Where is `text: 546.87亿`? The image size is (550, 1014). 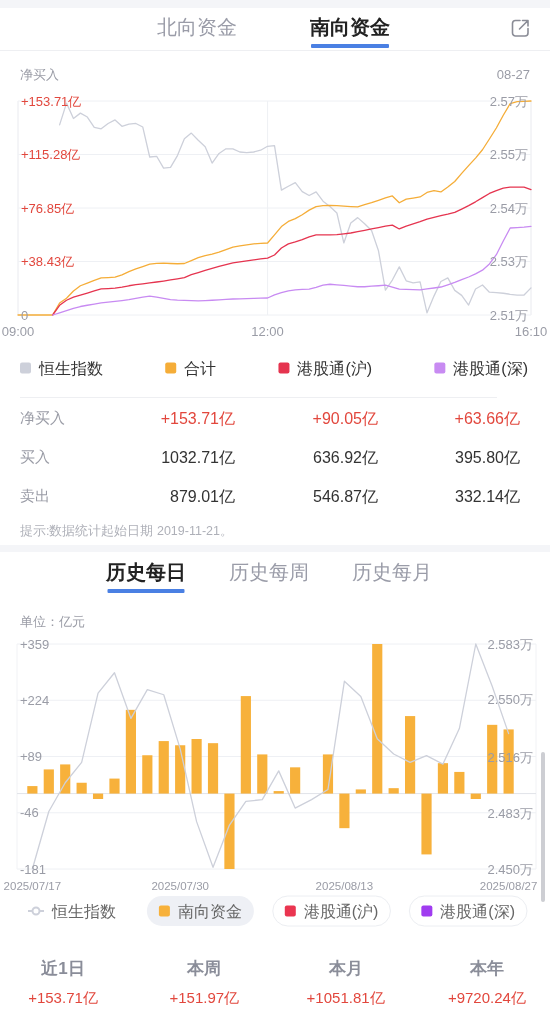 text: 546.87亿 is located at coordinates (345, 496).